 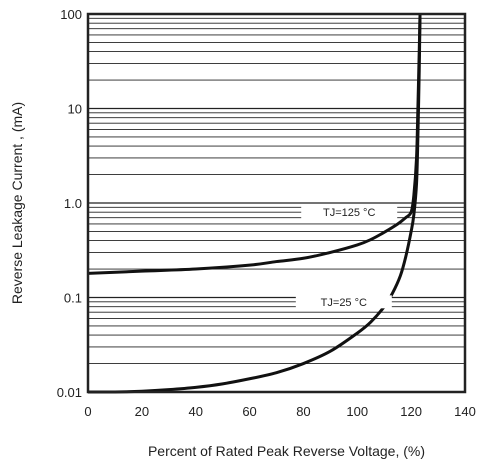 I want to click on annotations-group: TJ=125 °C TJ=25 °C, so click(x=346, y=257).